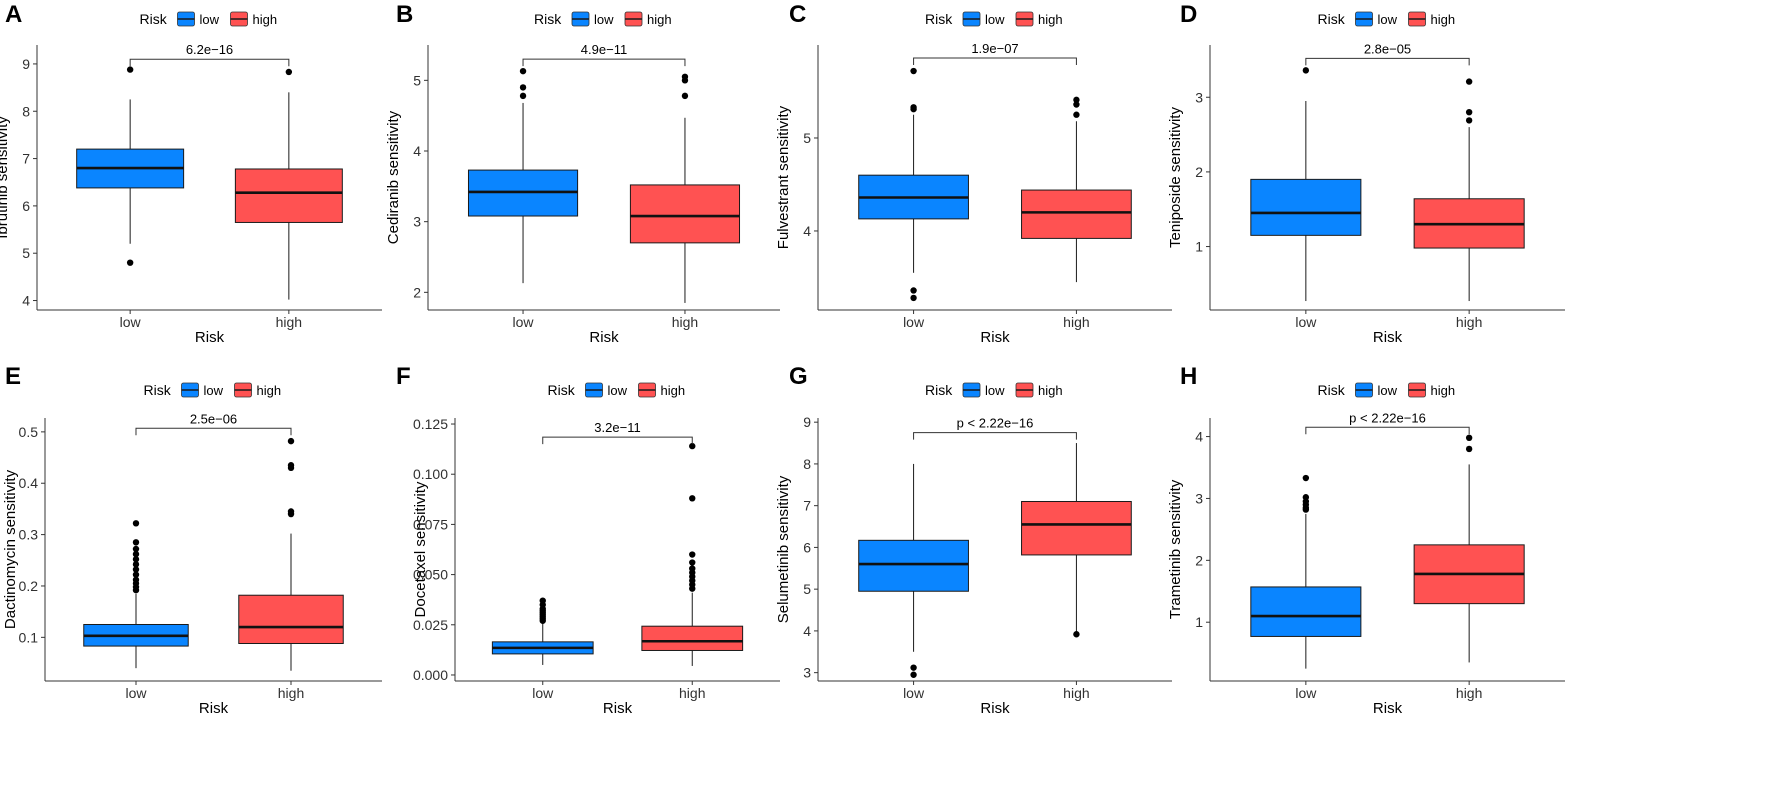 The image size is (1772, 811). What do you see at coordinates (265, 19) in the screenshot?
I see `legend-label-high: high` at bounding box center [265, 19].